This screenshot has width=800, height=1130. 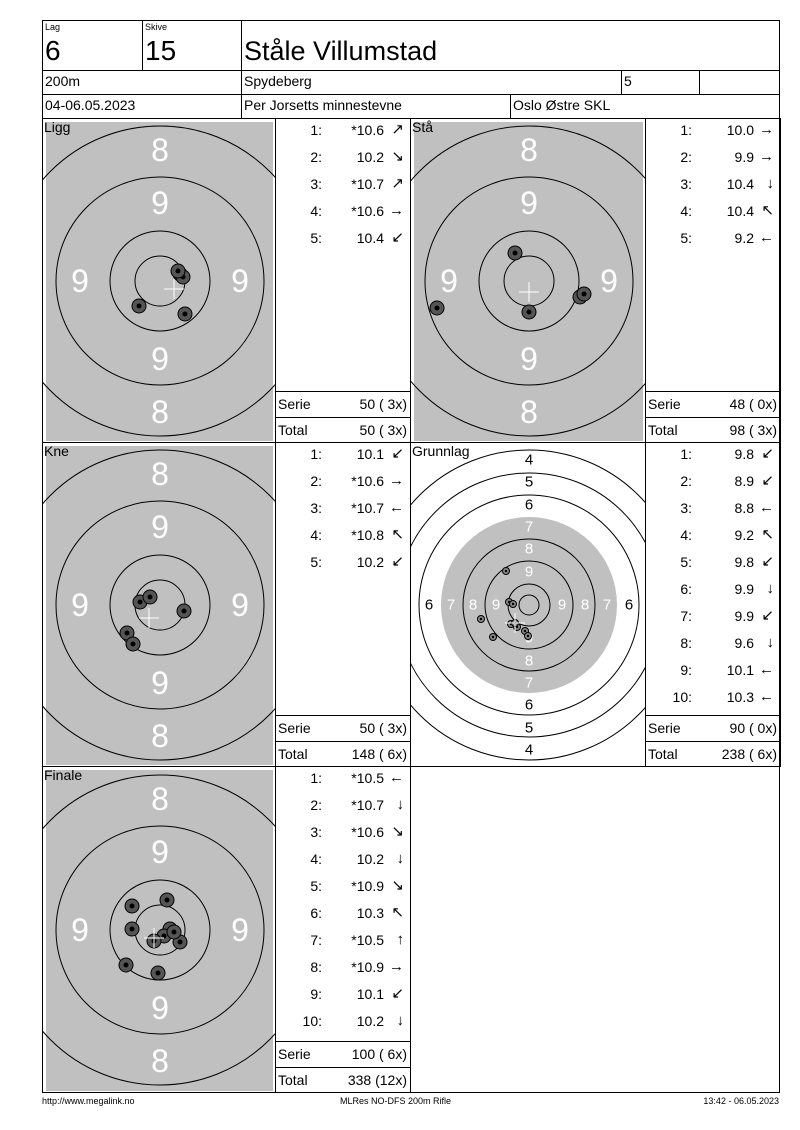 I want to click on series-title: Grunnlag, so click(x=441, y=451).